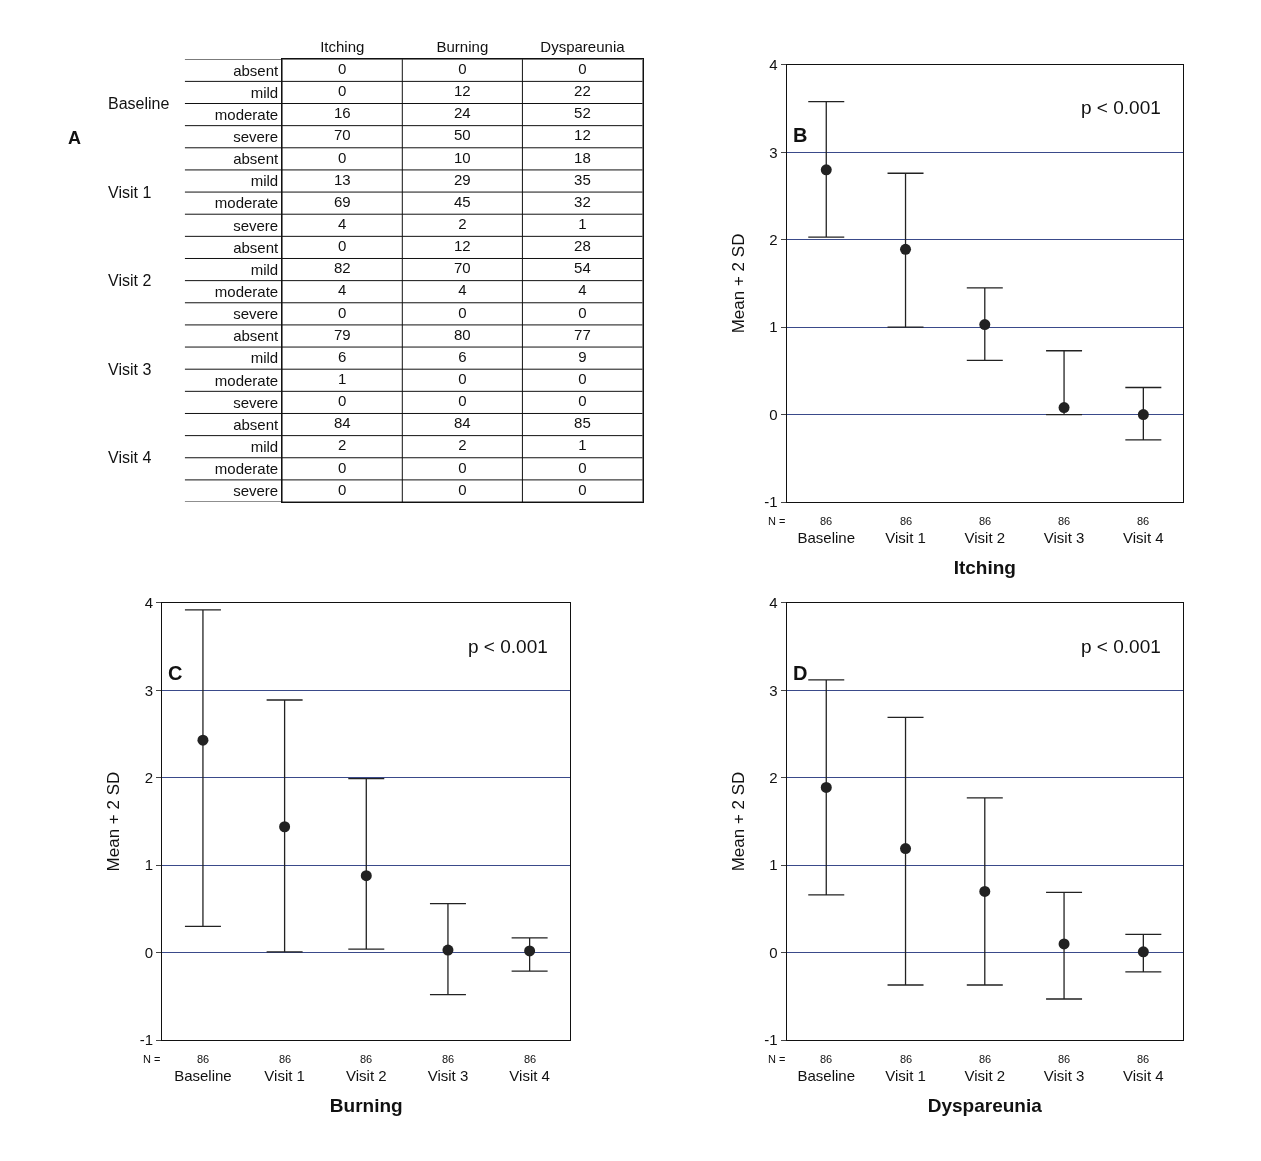  What do you see at coordinates (582, 334) in the screenshot?
I see `data-label: 77` at bounding box center [582, 334].